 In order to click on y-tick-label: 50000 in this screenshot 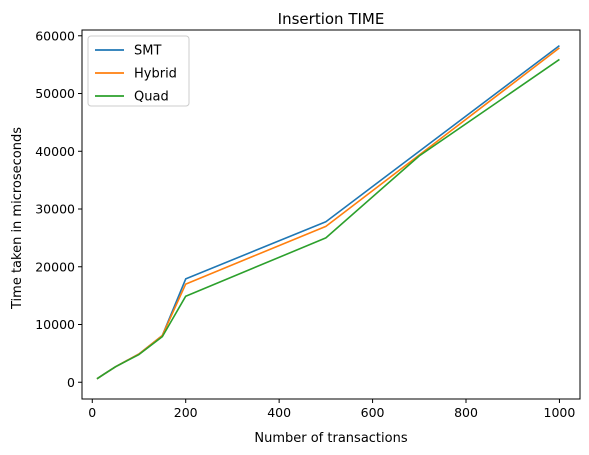, I will do `click(55, 93)`.